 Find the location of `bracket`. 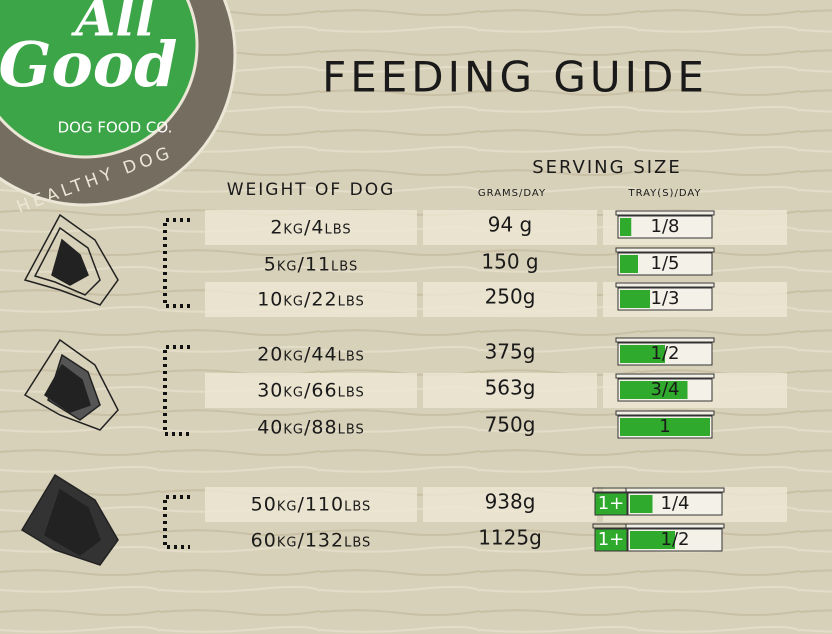

bracket is located at coordinates (176, 522).